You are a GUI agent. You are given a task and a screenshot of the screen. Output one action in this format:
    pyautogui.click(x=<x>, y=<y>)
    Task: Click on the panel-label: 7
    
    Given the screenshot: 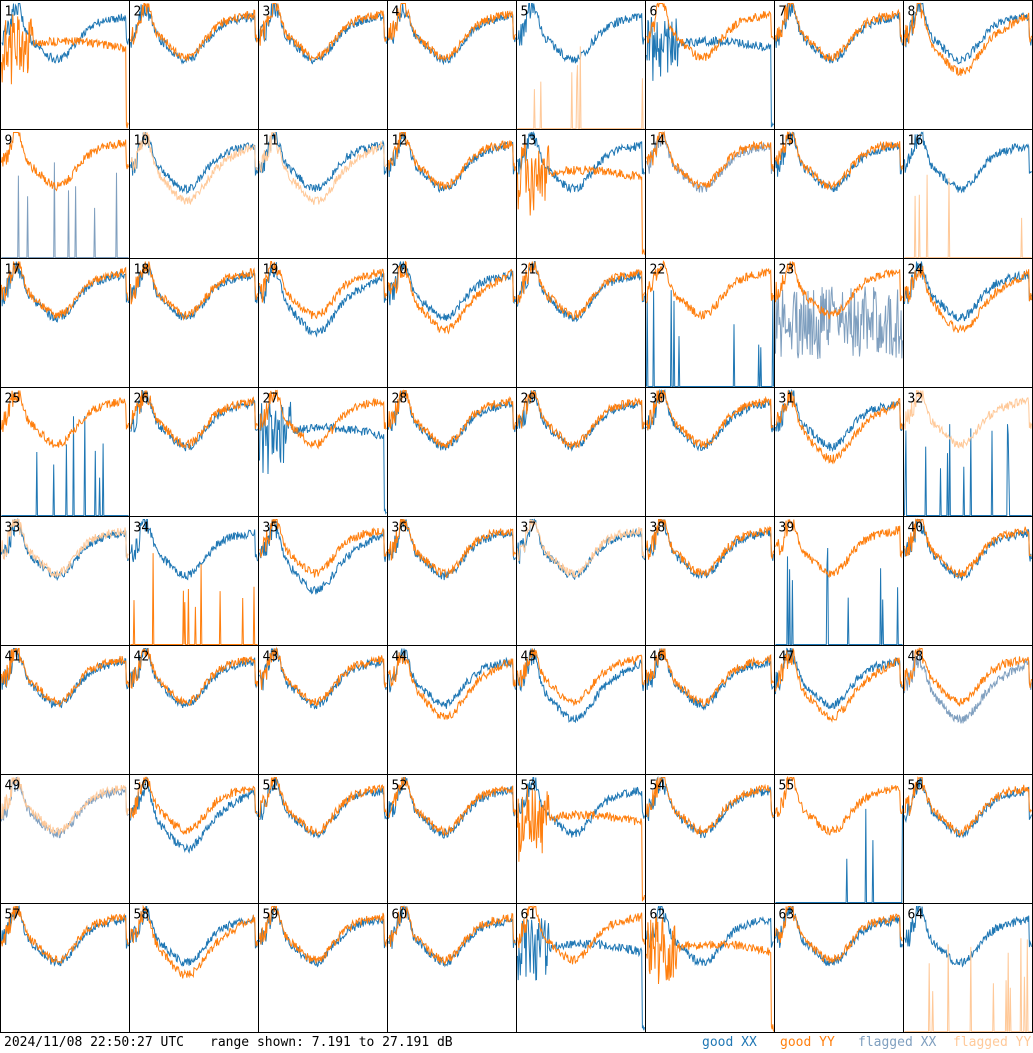 What is the action you would take?
    pyautogui.click(x=783, y=12)
    